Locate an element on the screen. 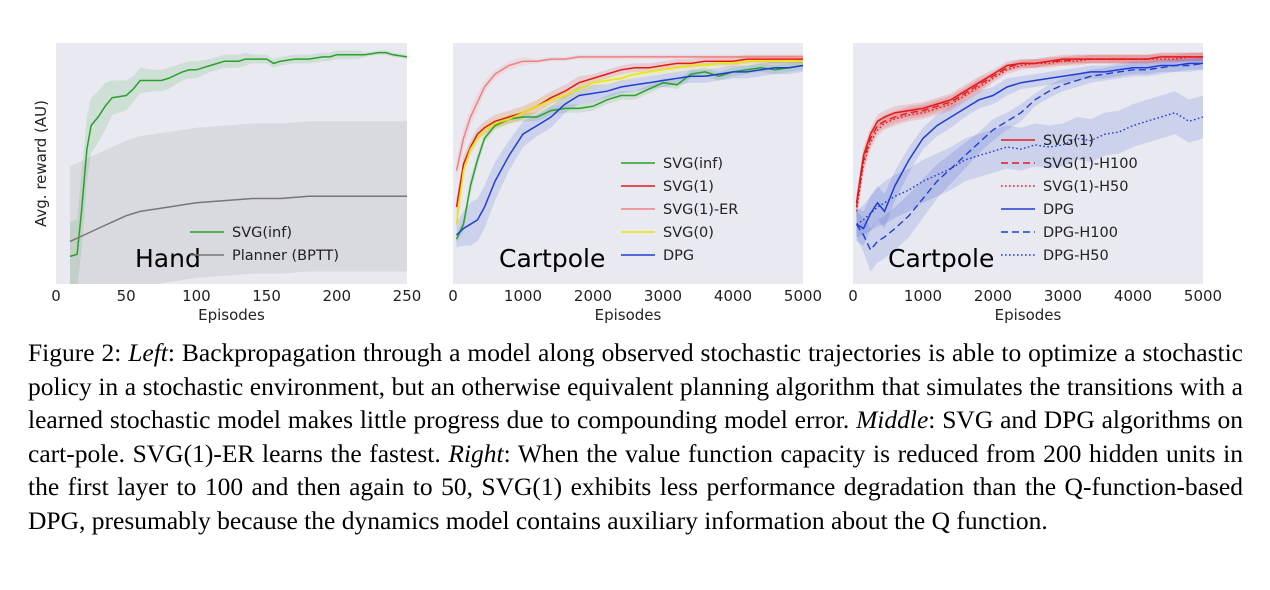 This screenshot has height=590, width=1270. caption-label: Figure 2: is located at coordinates (75, 352).